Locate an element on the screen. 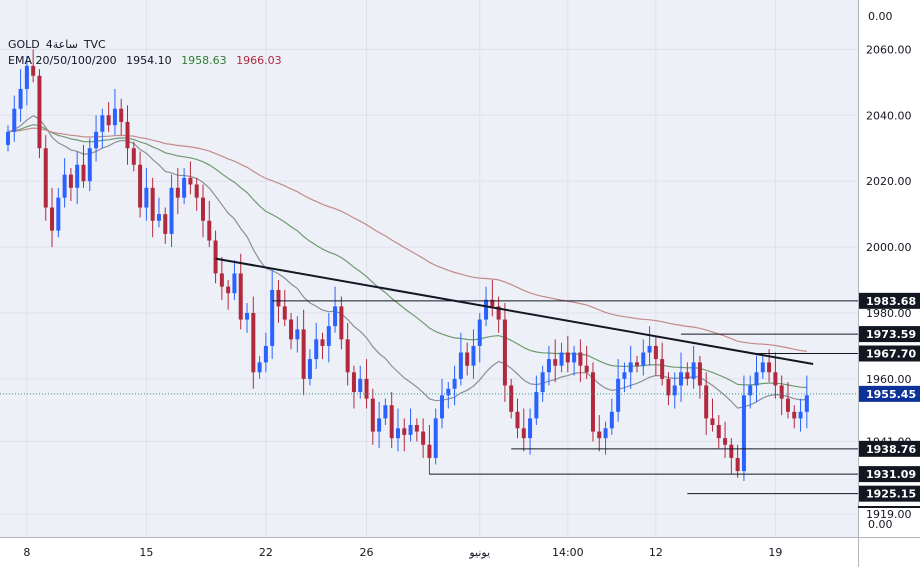 This screenshot has width=920, height=567. symbol-name: GOLD is located at coordinates (24, 44).